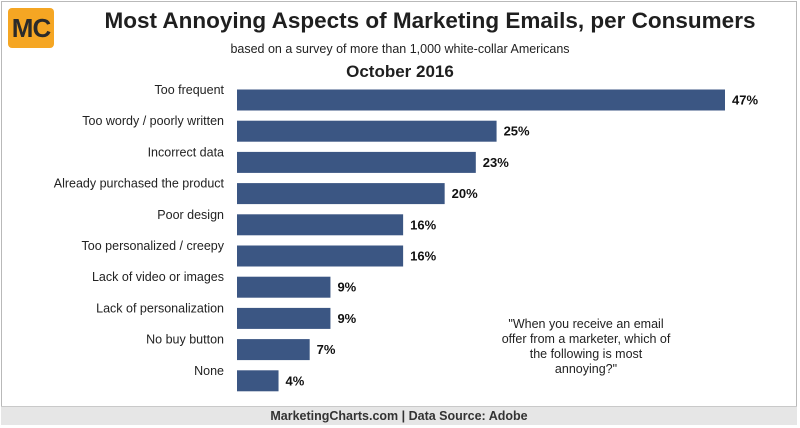 The height and width of the screenshot is (428, 800). What do you see at coordinates (153, 121) in the screenshot?
I see `category-label: Too wordy / poorly written` at bounding box center [153, 121].